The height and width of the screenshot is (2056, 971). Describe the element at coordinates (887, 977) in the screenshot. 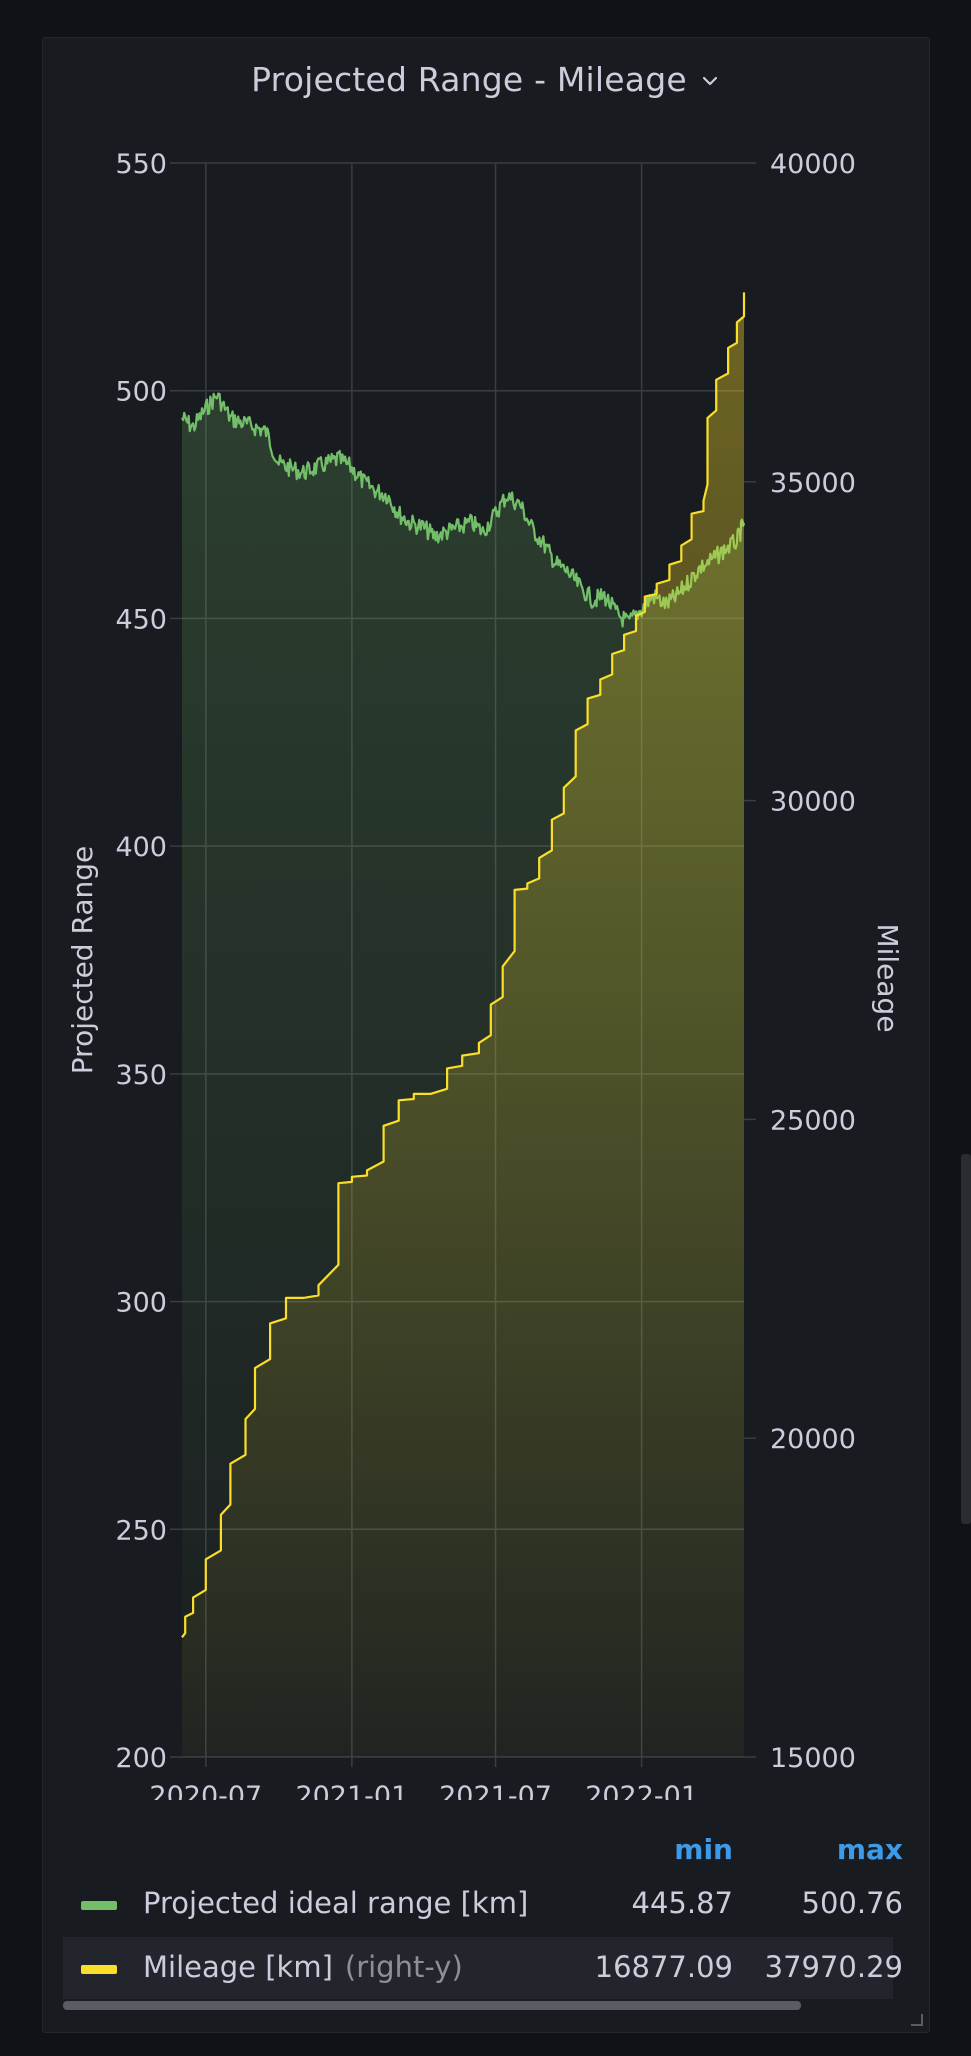

I see `y-right-axis-label: Mileage` at that location.